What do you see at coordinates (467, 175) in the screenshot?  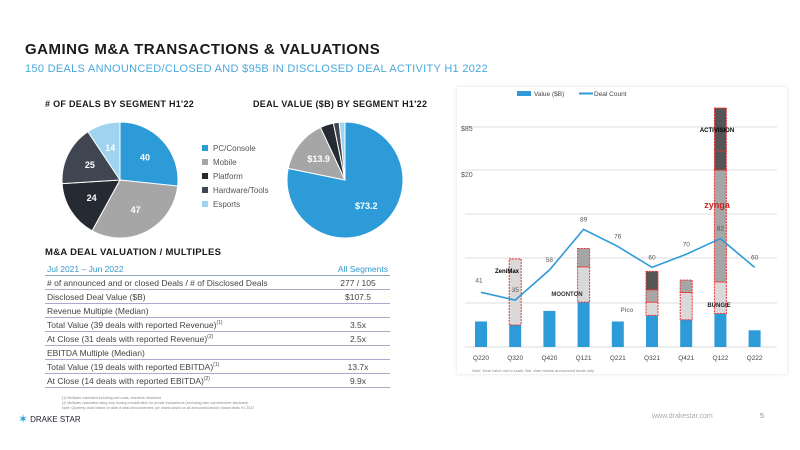 I see `y-tick-label: $20` at bounding box center [467, 175].